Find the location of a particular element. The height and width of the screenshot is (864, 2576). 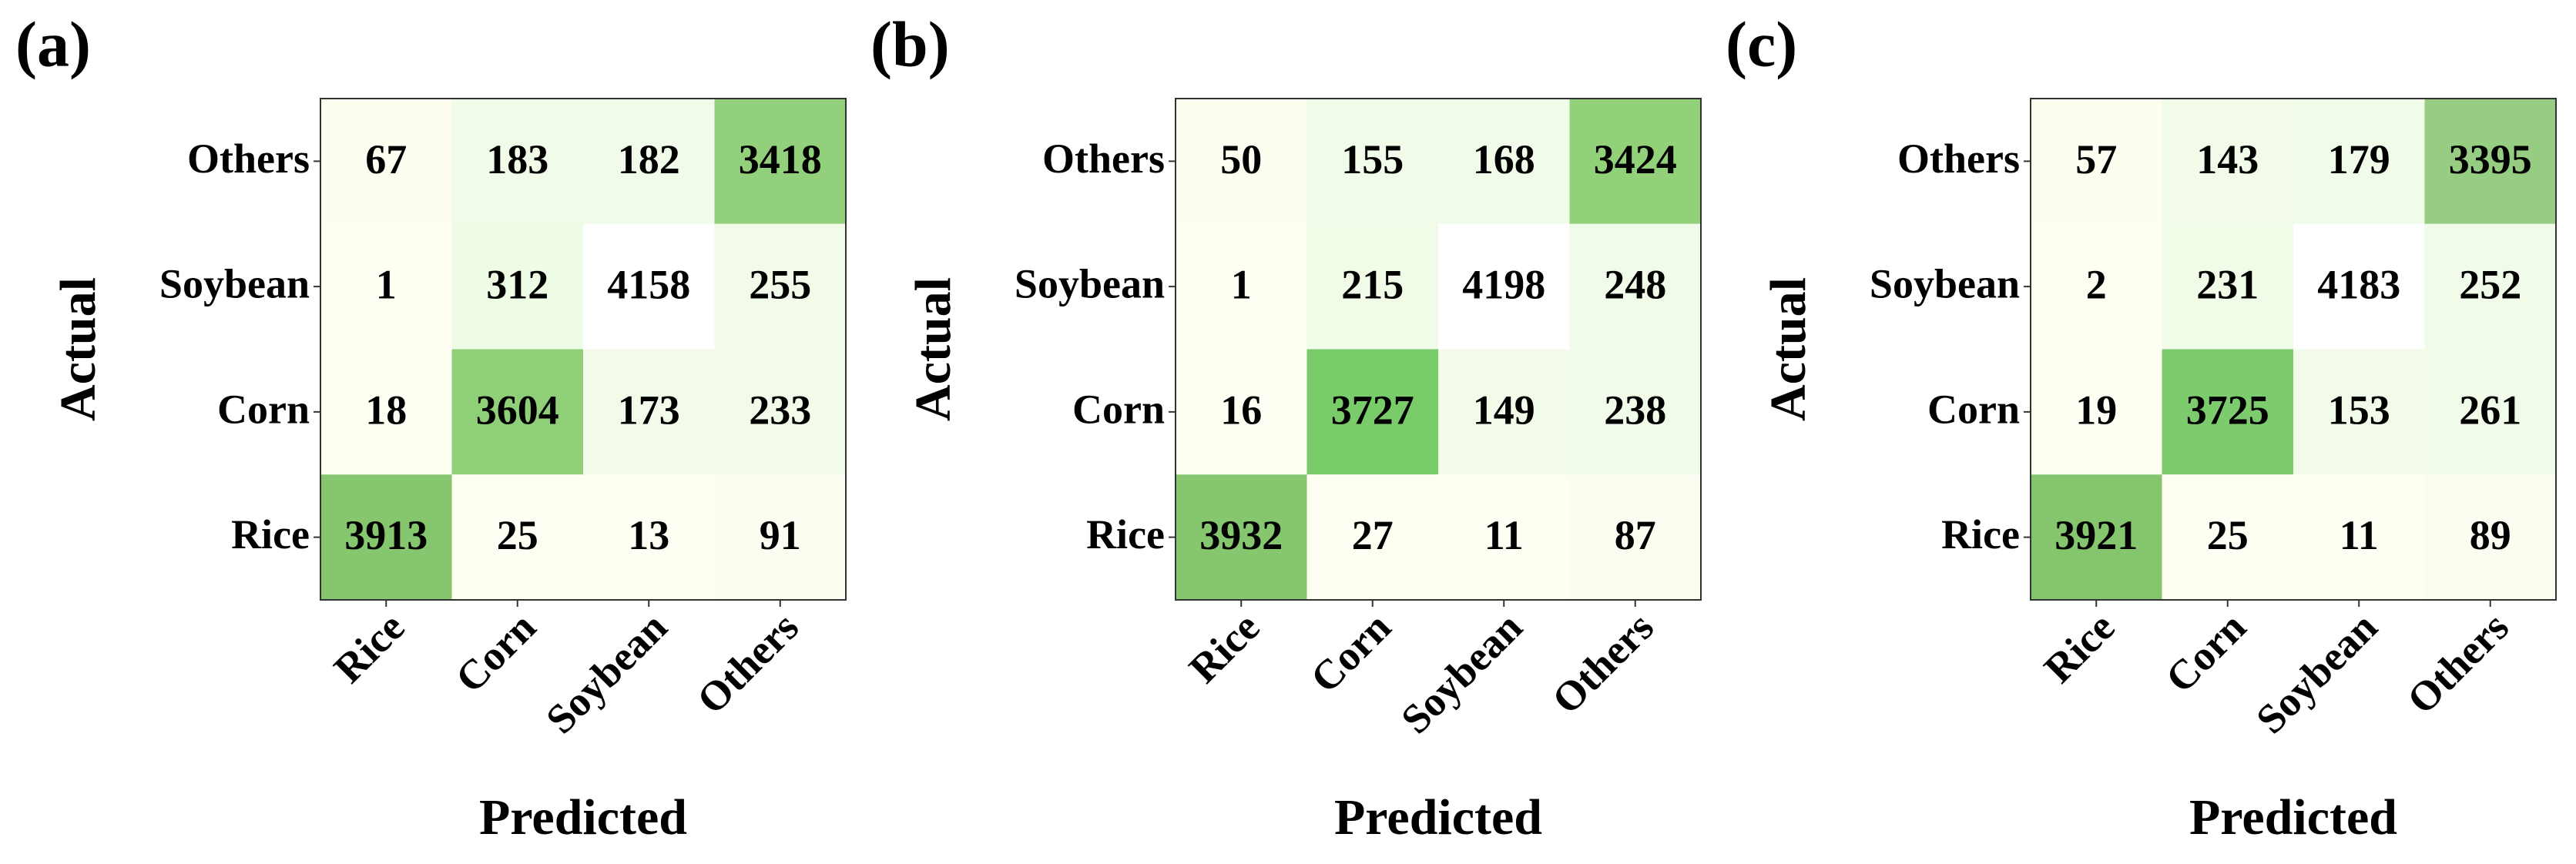

cell-value: 3921 is located at coordinates (2096, 535).